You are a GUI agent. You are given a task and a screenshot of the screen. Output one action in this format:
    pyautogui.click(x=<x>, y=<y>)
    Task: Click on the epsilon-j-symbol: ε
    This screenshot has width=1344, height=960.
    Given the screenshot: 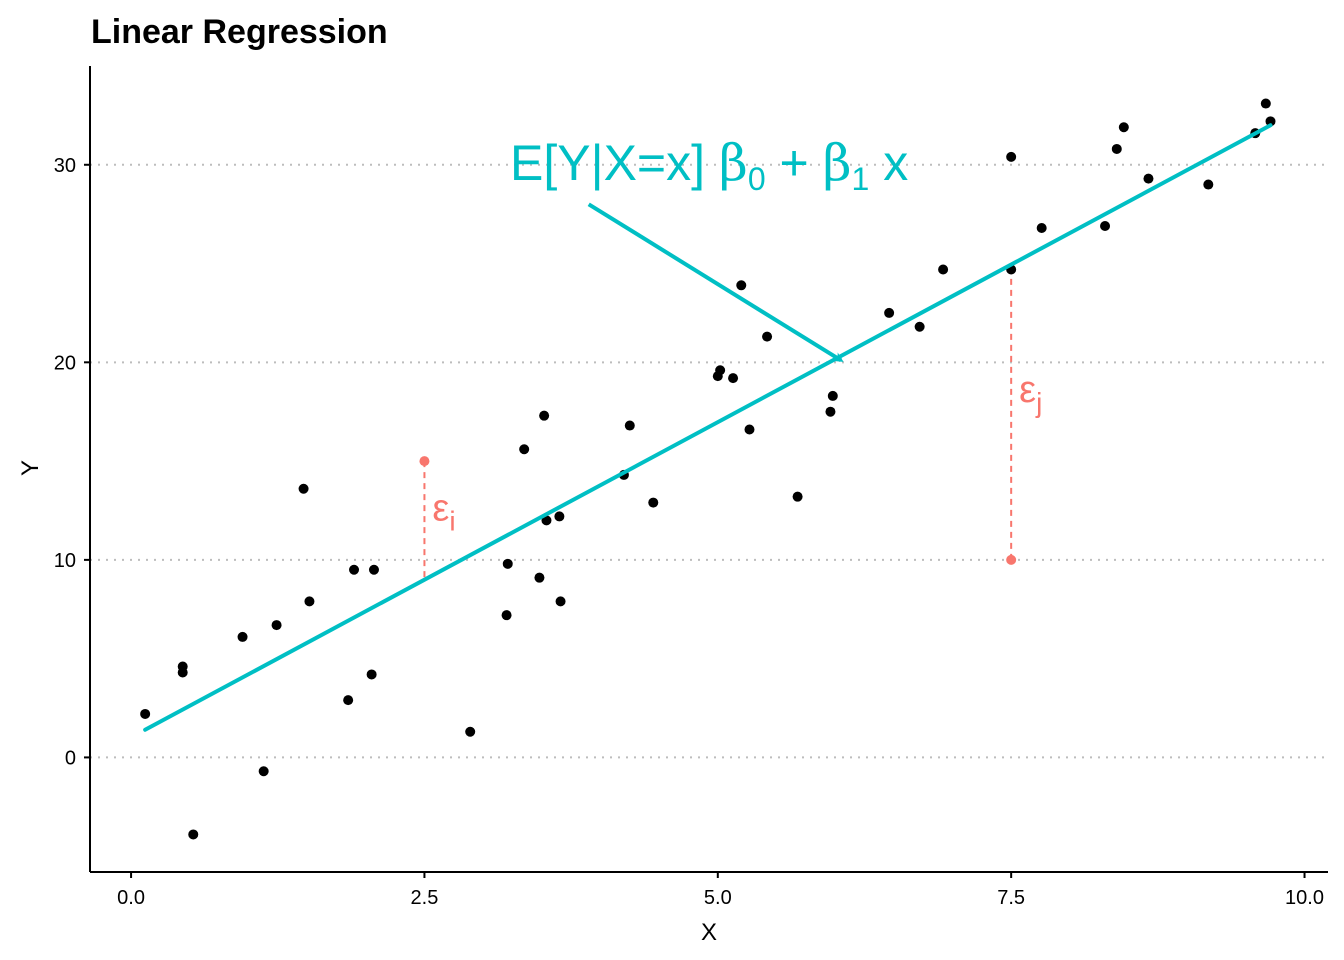 What is the action you would take?
    pyautogui.click(x=1027, y=390)
    